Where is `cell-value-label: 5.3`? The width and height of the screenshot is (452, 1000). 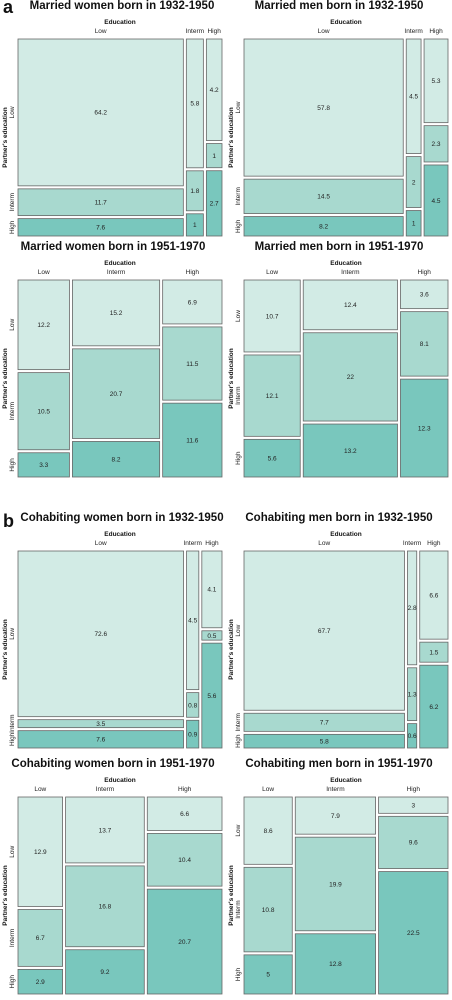 cell-value-label: 5.3 is located at coordinates (436, 81).